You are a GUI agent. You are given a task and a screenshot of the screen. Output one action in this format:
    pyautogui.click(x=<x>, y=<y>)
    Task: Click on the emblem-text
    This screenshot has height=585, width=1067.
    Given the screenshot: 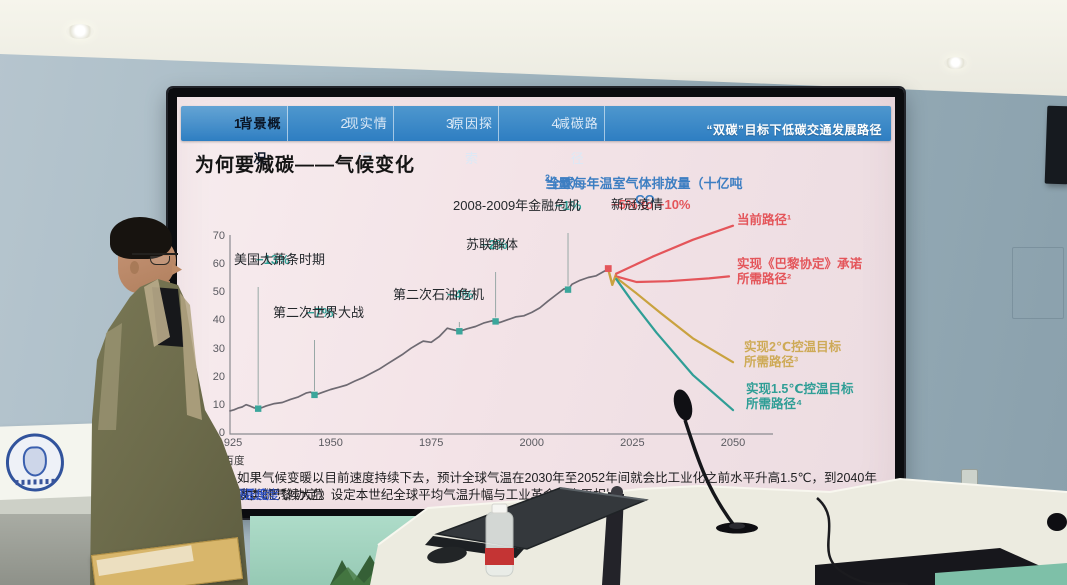 What is the action you would take?
    pyautogui.click(x=35, y=482)
    